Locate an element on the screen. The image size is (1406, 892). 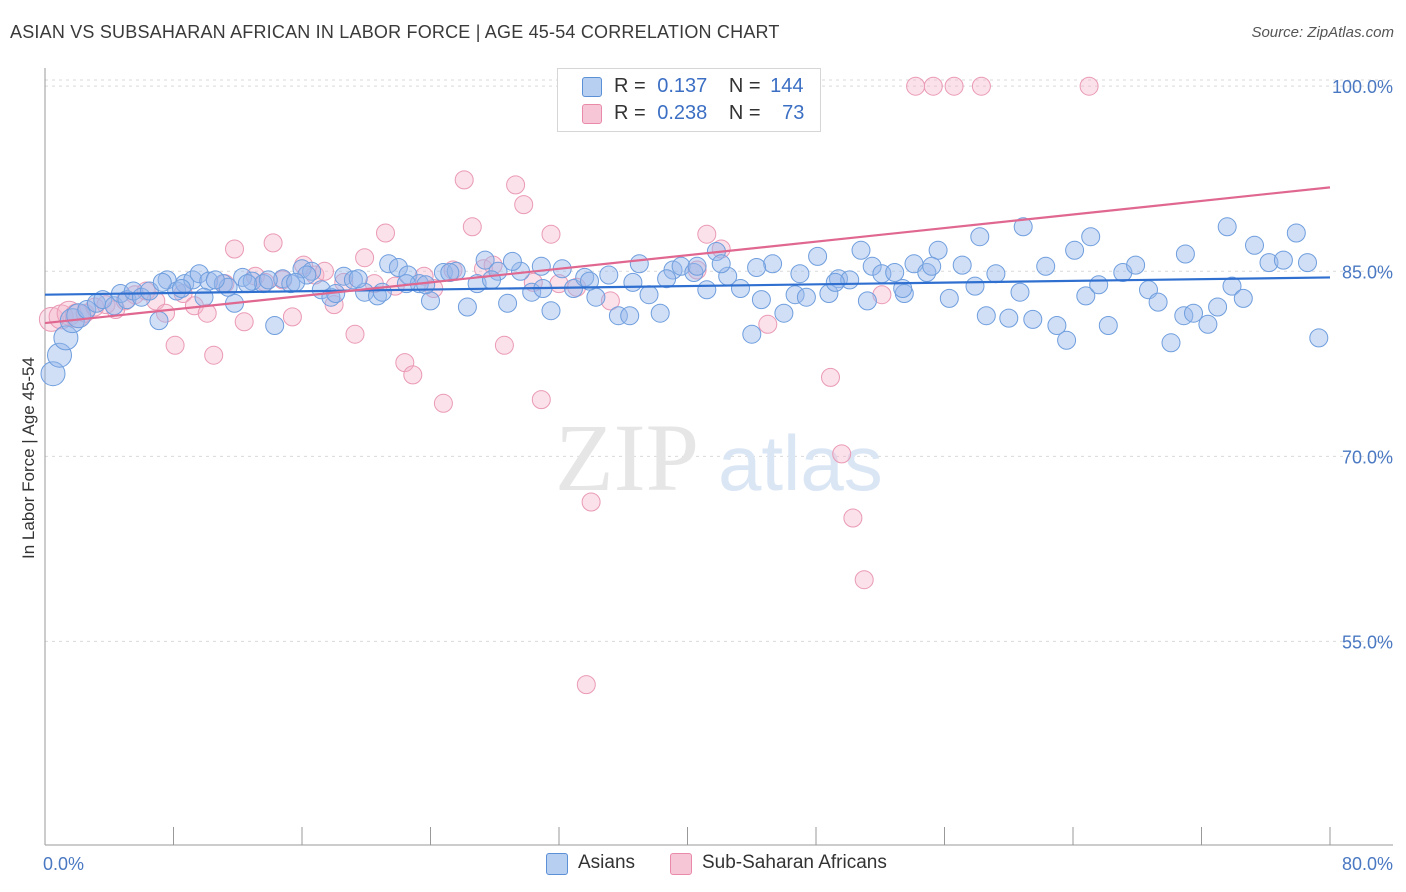
legend-label-subsaharan: Sub-Saharan Africans is located at coordinates (794, 862).